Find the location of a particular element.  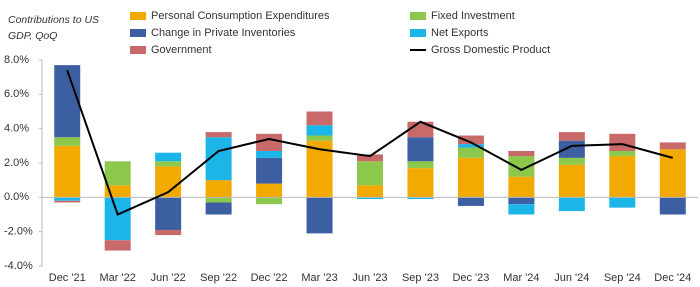

x-tick-label: Mar '24 is located at coordinates (521, 278).